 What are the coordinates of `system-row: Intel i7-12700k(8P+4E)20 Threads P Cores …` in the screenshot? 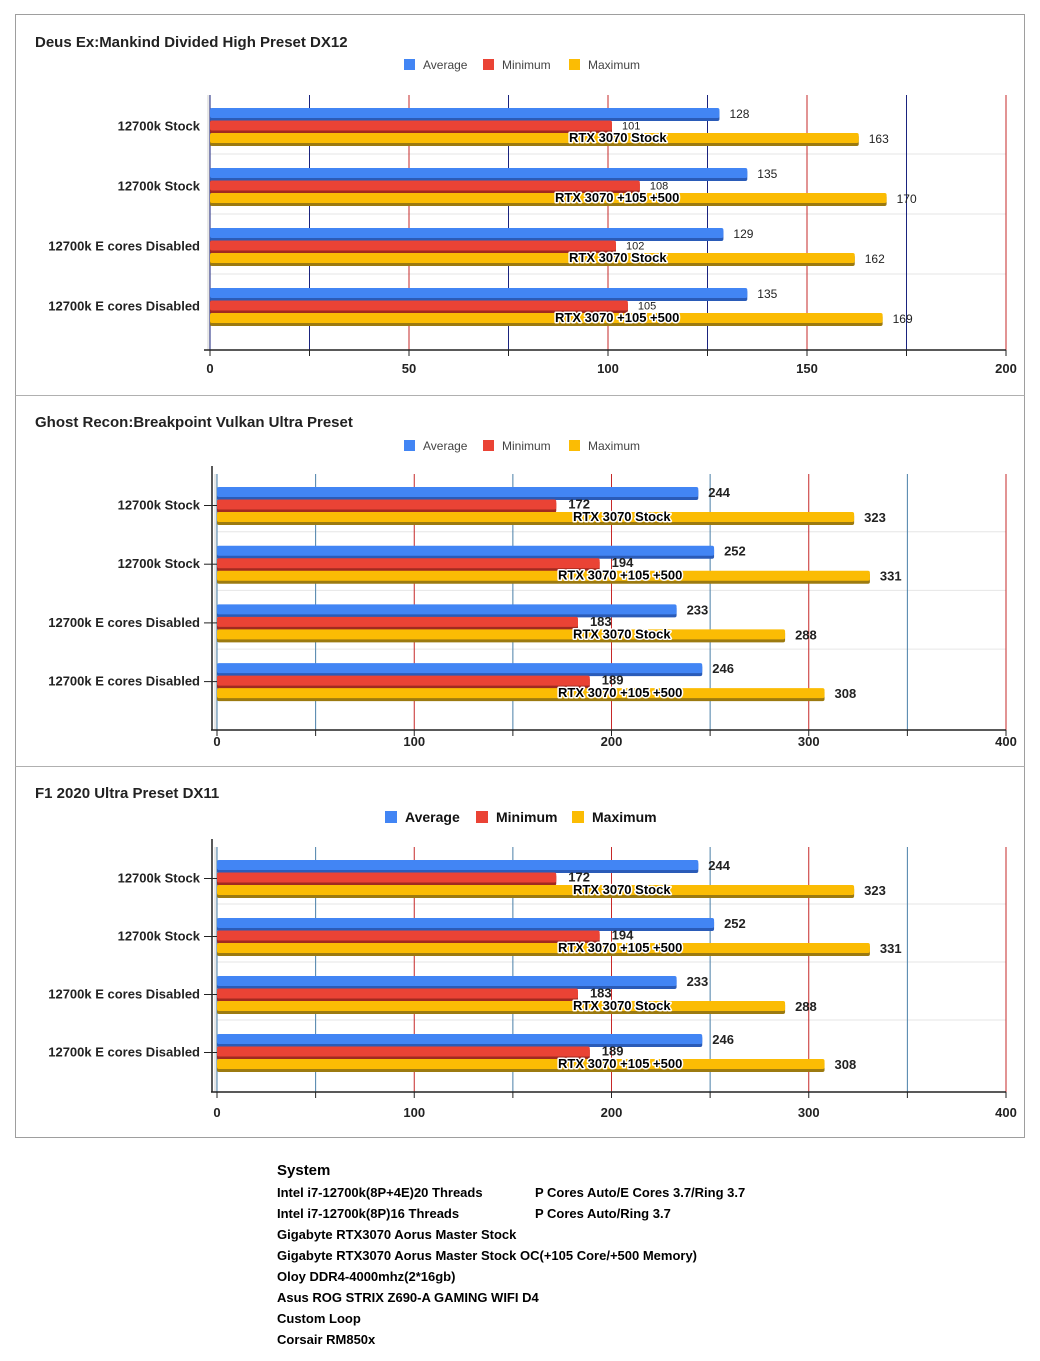 It's located at (511, 1192).